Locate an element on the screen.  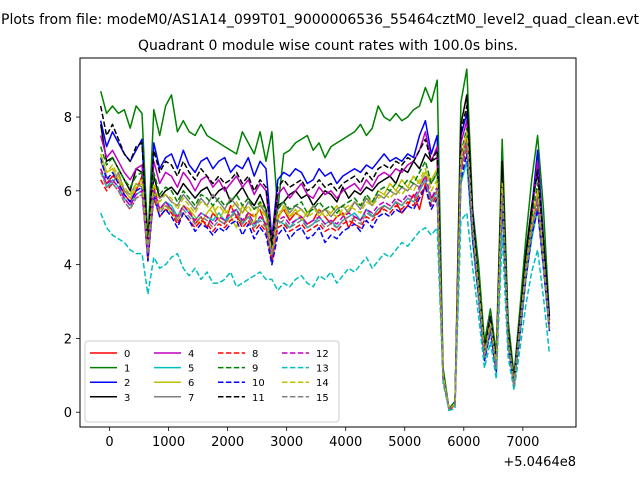
x-tick-label: 3000 is located at coordinates (286, 442).